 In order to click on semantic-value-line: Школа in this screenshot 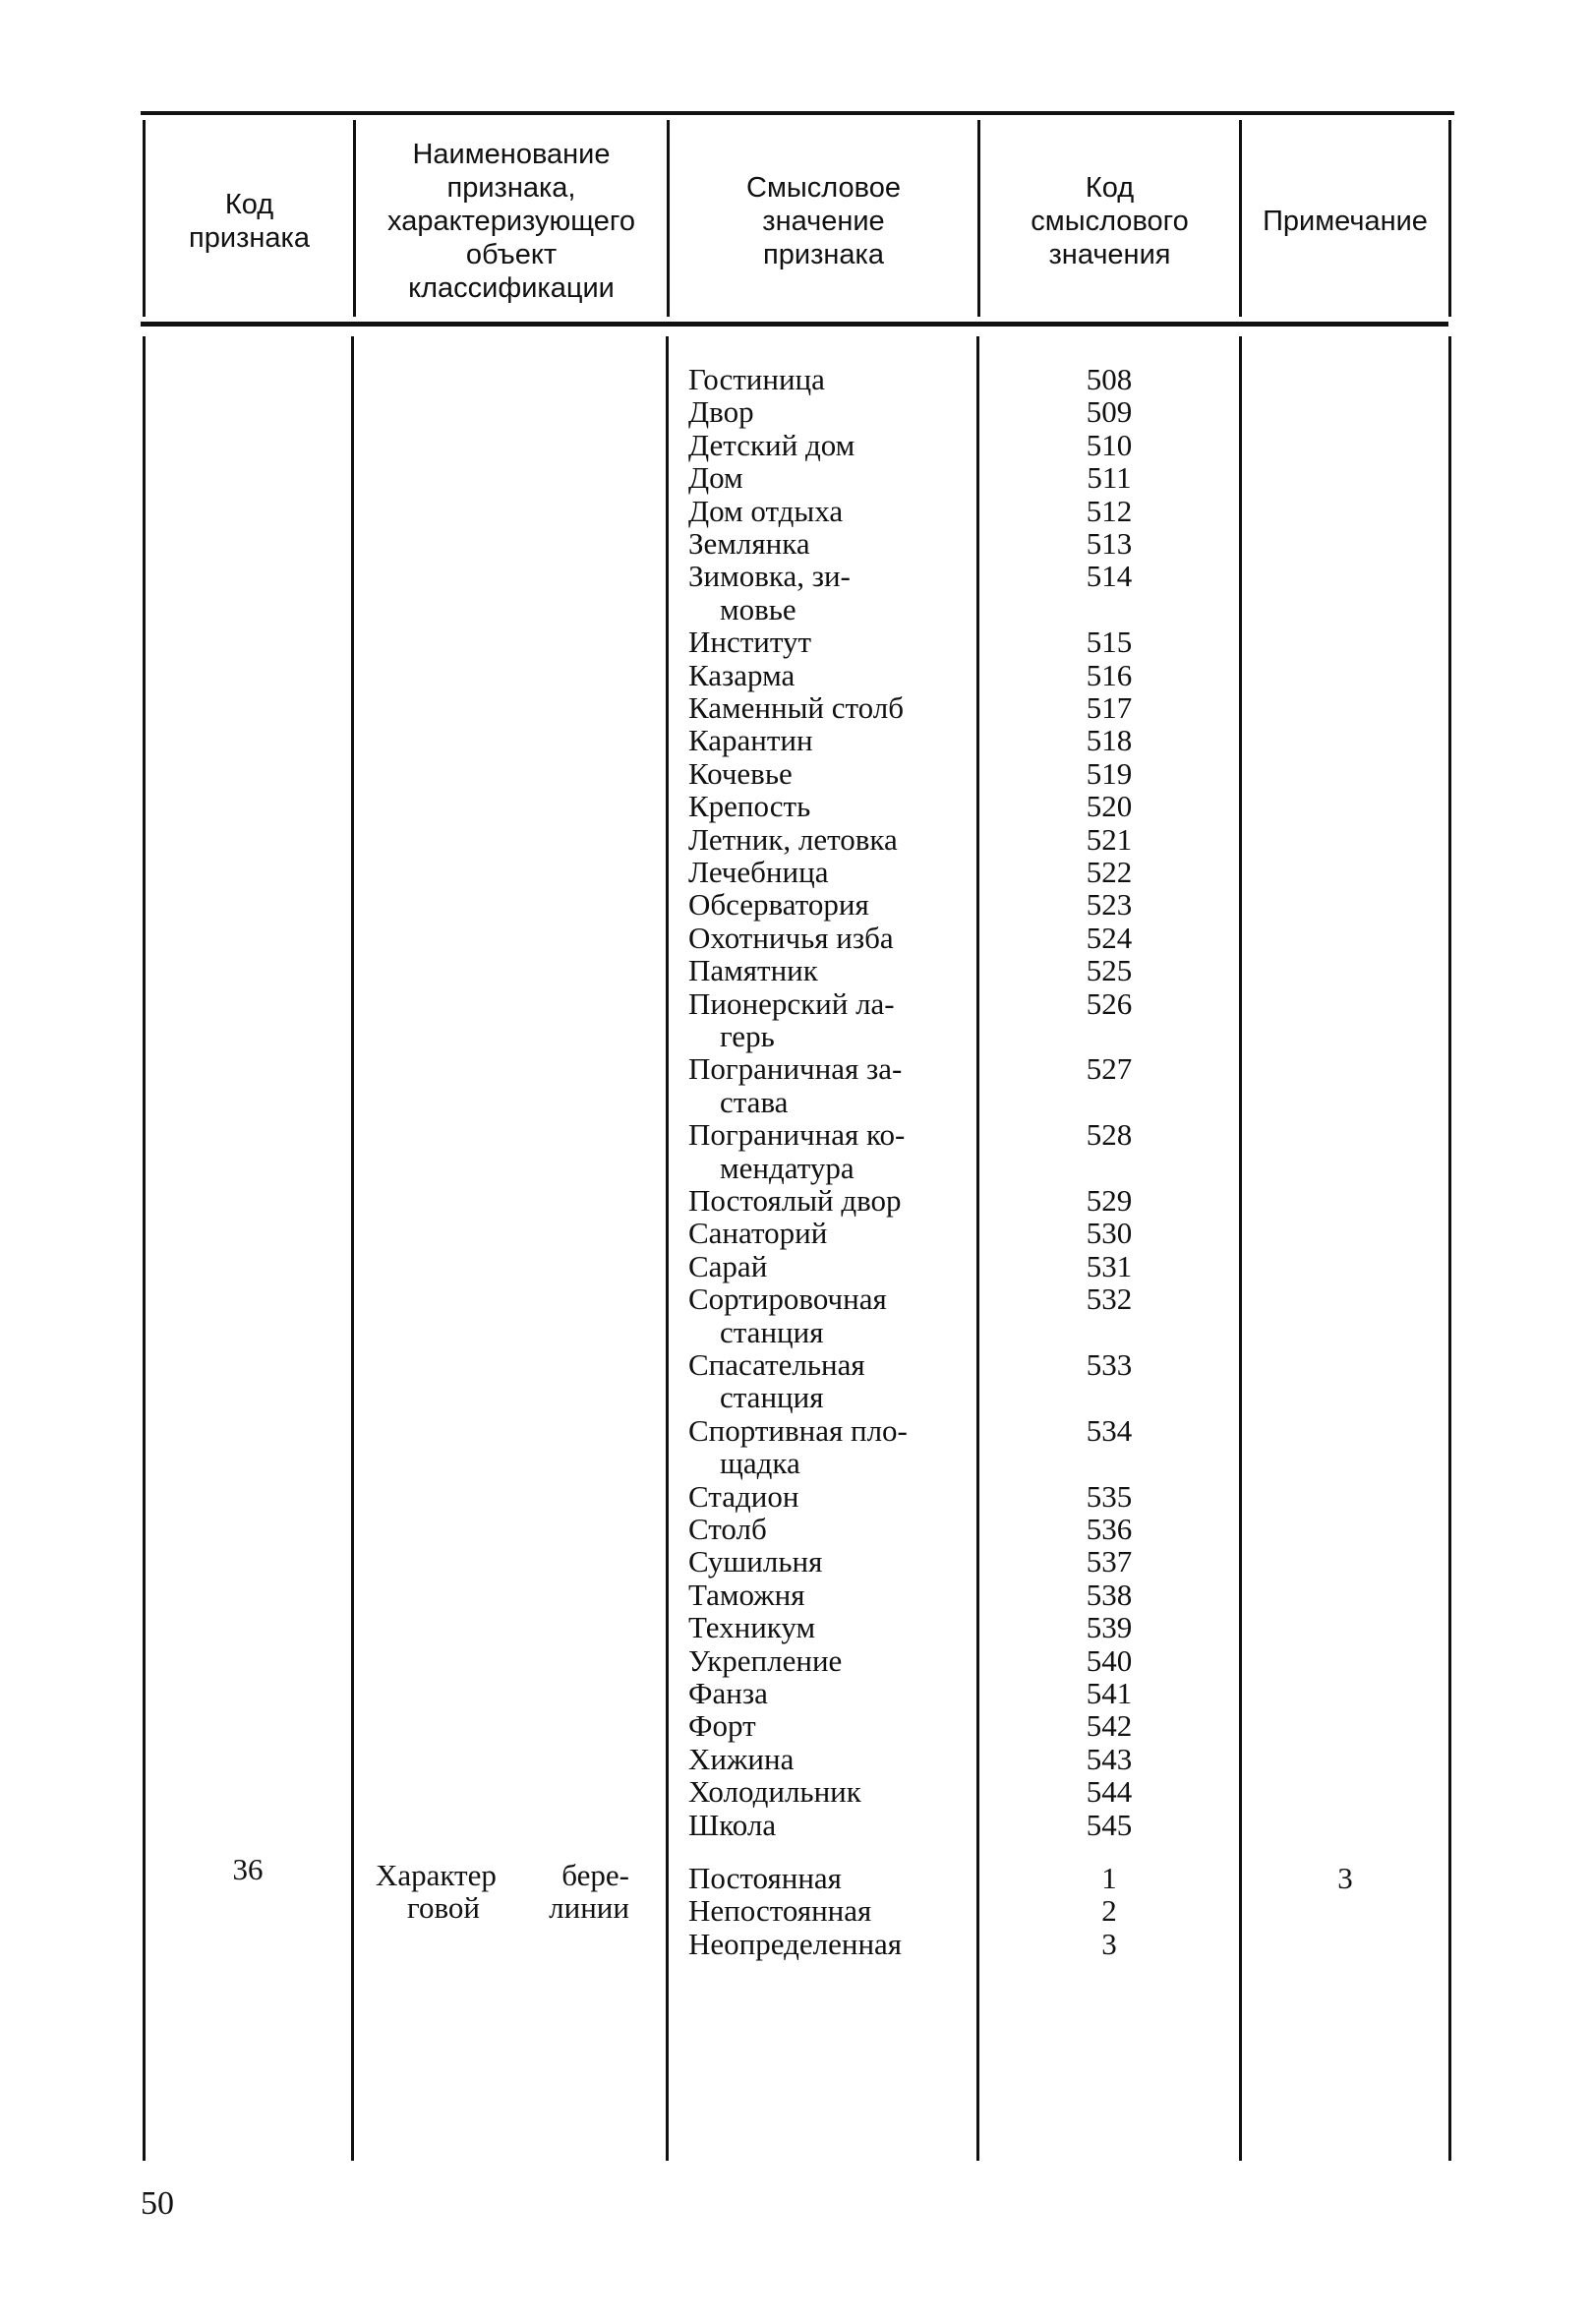, I will do `click(732, 1824)`.